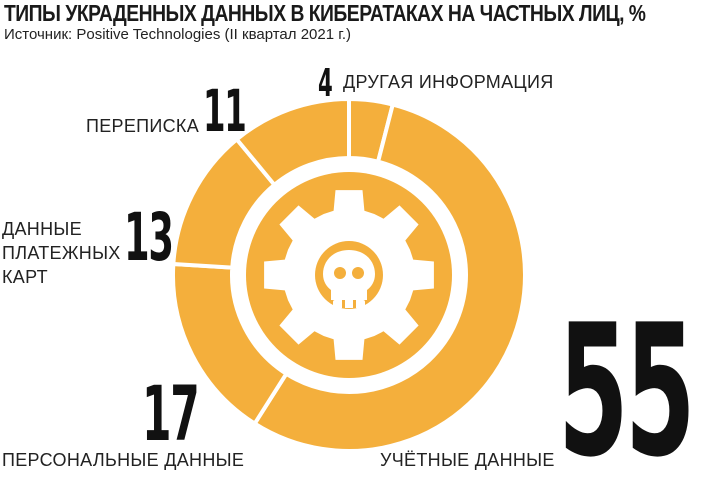 The image size is (705, 497). What do you see at coordinates (340, 273) in the screenshot?
I see `skull-eye-left` at bounding box center [340, 273].